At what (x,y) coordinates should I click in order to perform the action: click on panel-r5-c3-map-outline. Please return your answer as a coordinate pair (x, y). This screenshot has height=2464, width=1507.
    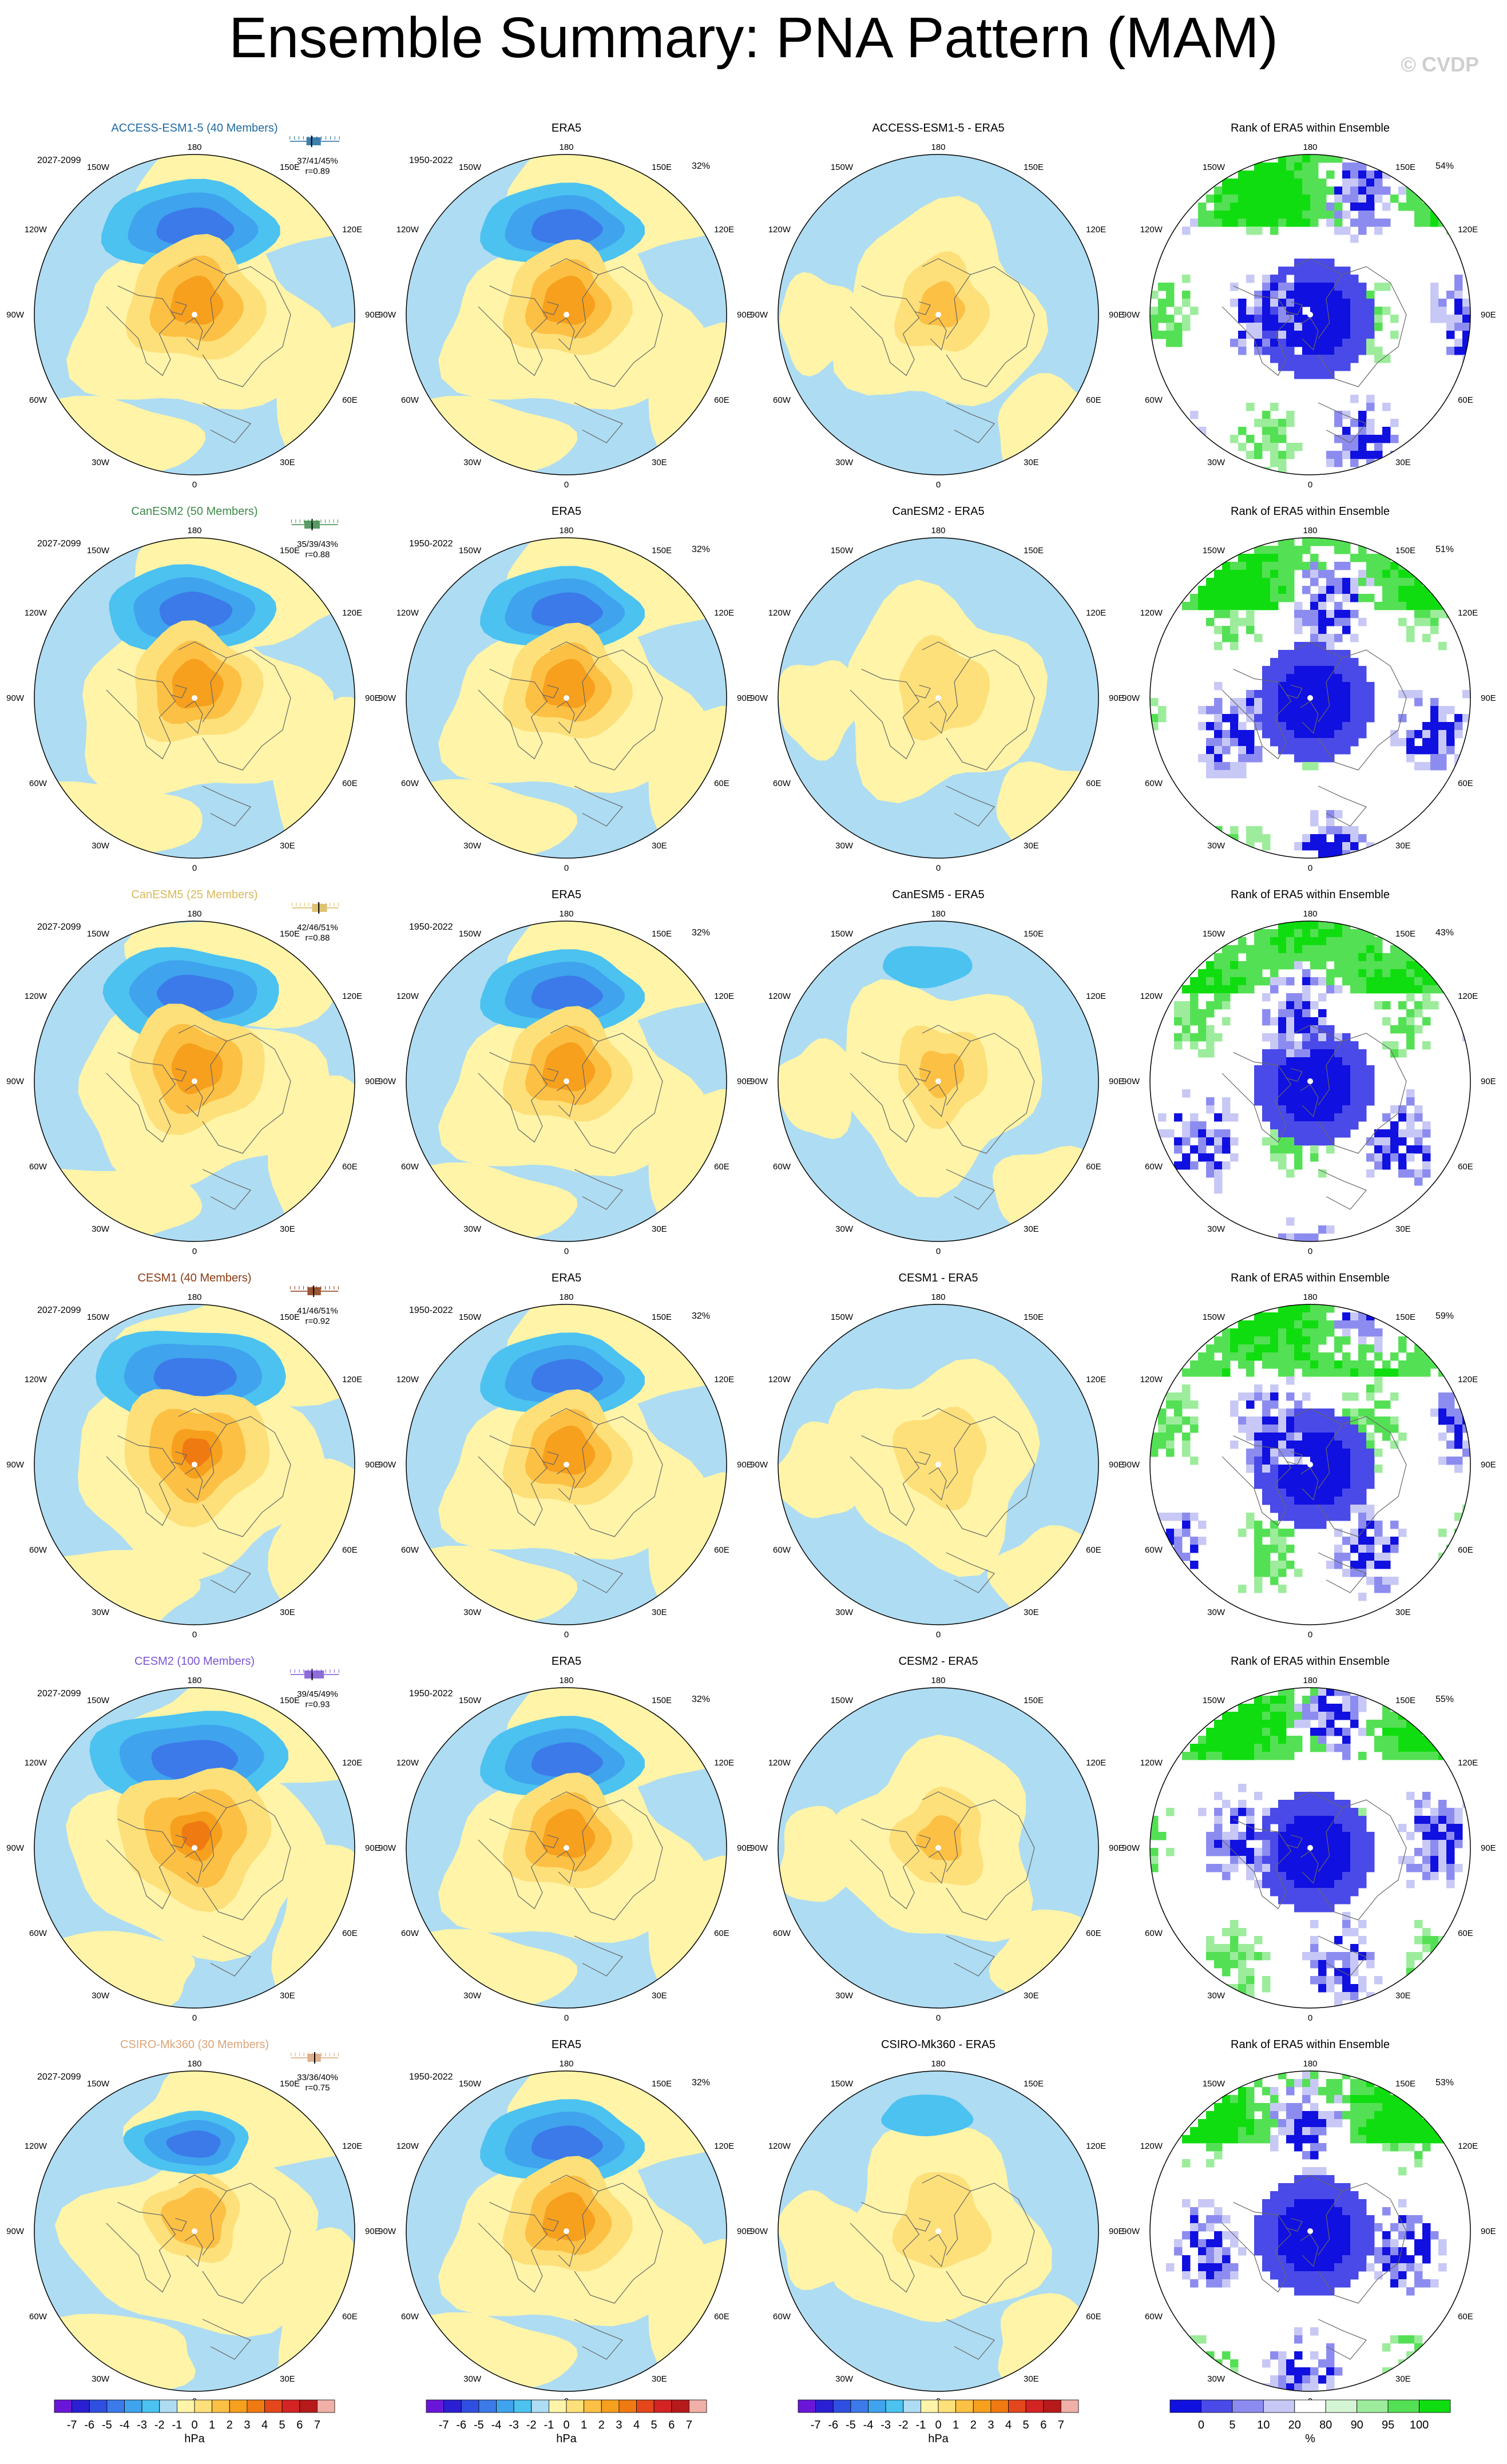
    Looking at the image, I should click on (1310, 2231).